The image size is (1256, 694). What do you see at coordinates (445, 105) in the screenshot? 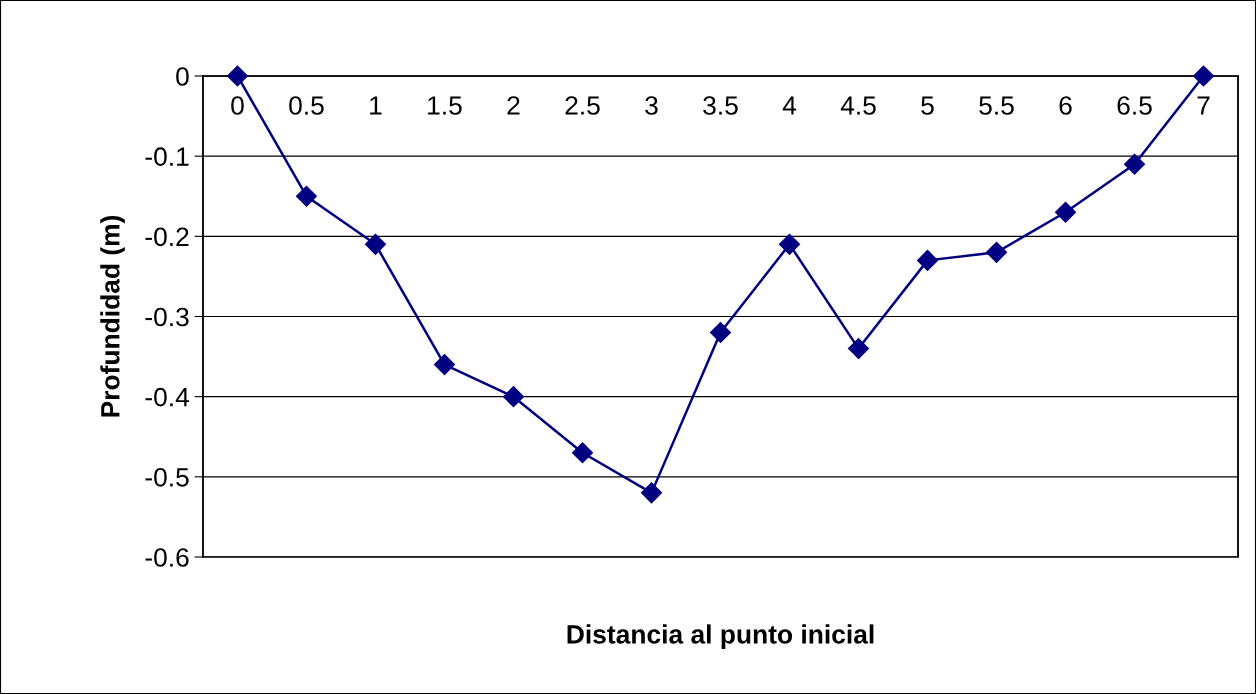
I see `x-tick-label: 1.5` at bounding box center [445, 105].